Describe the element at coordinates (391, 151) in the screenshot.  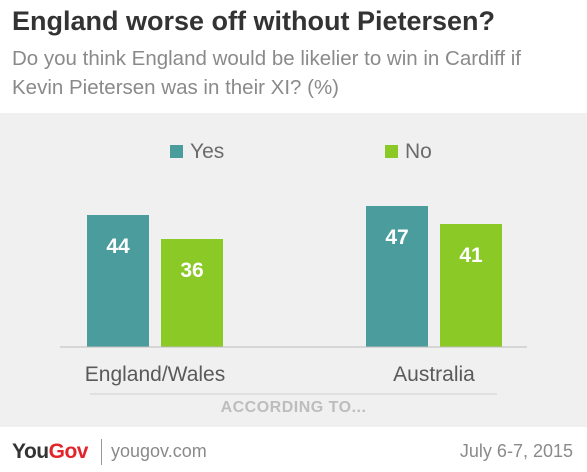
I see `legend-swatch-no` at that location.